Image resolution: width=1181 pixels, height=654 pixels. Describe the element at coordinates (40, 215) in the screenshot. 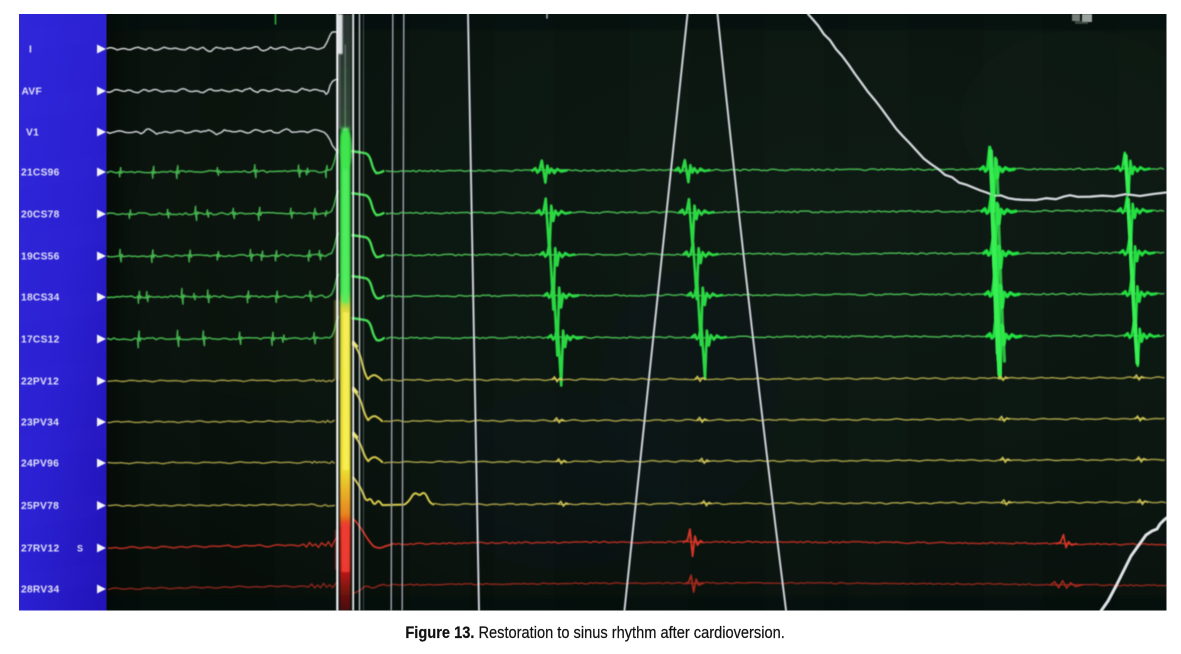

I see `svg-text: 20CS78` at that location.